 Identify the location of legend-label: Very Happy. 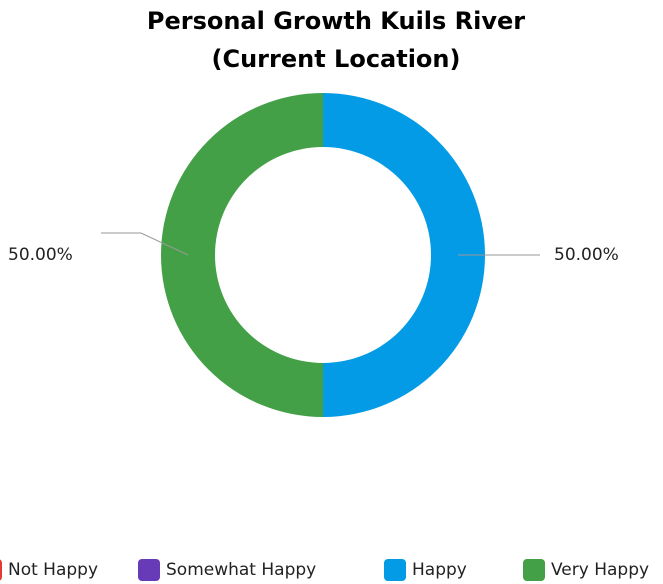
(600, 570).